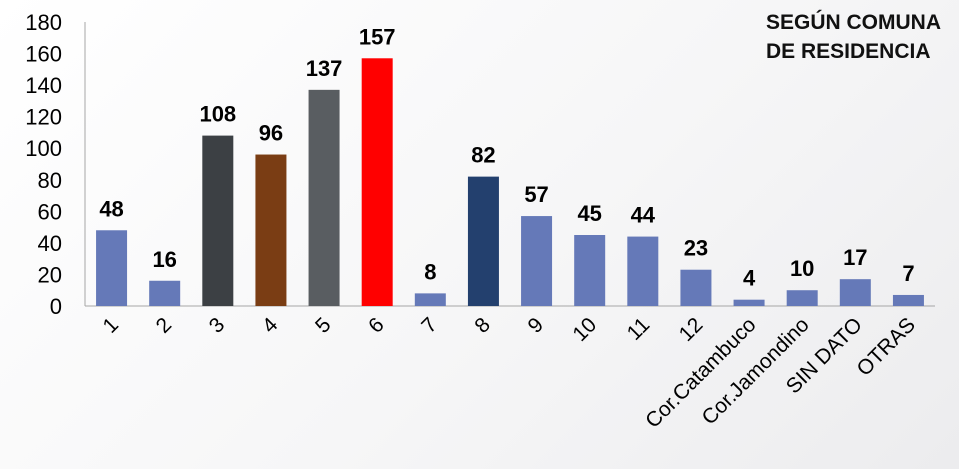  I want to click on chart-title: SEGÚN COMUNA DE RESIDENCIA, so click(853, 37).